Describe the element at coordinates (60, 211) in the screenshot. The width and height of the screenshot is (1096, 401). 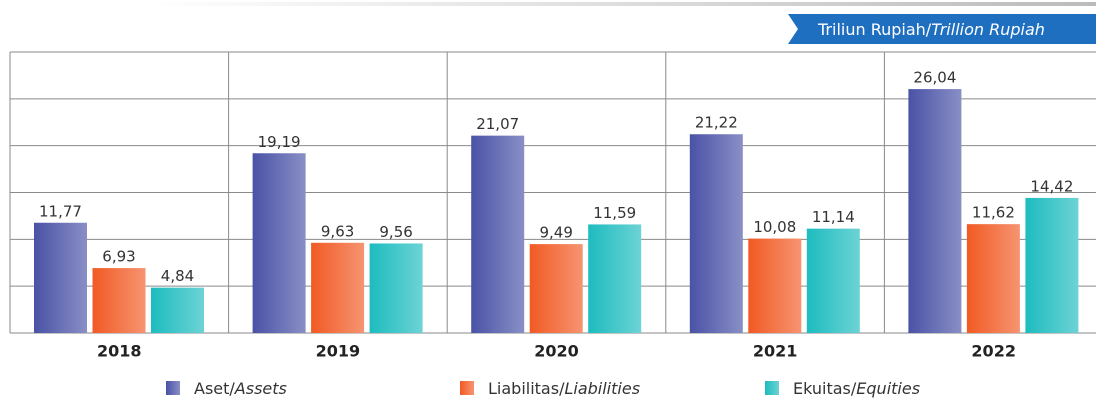
I see `value-label: 11,77` at that location.